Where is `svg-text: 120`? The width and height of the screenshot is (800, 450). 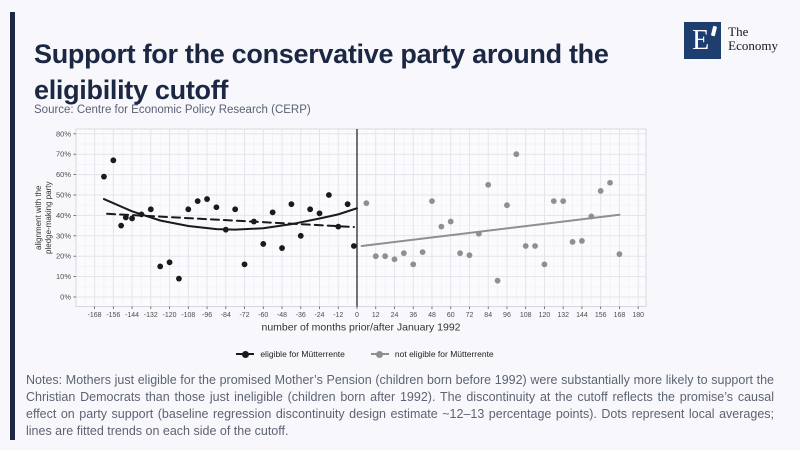
svg-text: 120 is located at coordinates (545, 315).